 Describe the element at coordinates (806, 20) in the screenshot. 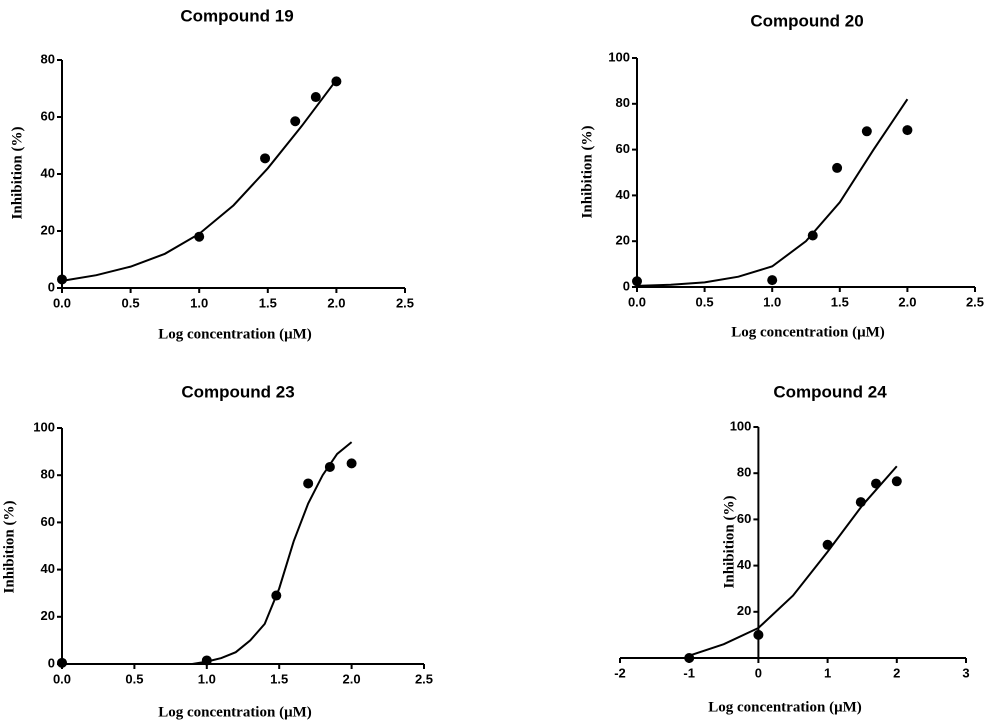

I see `chart-title: Compound 20` at that location.